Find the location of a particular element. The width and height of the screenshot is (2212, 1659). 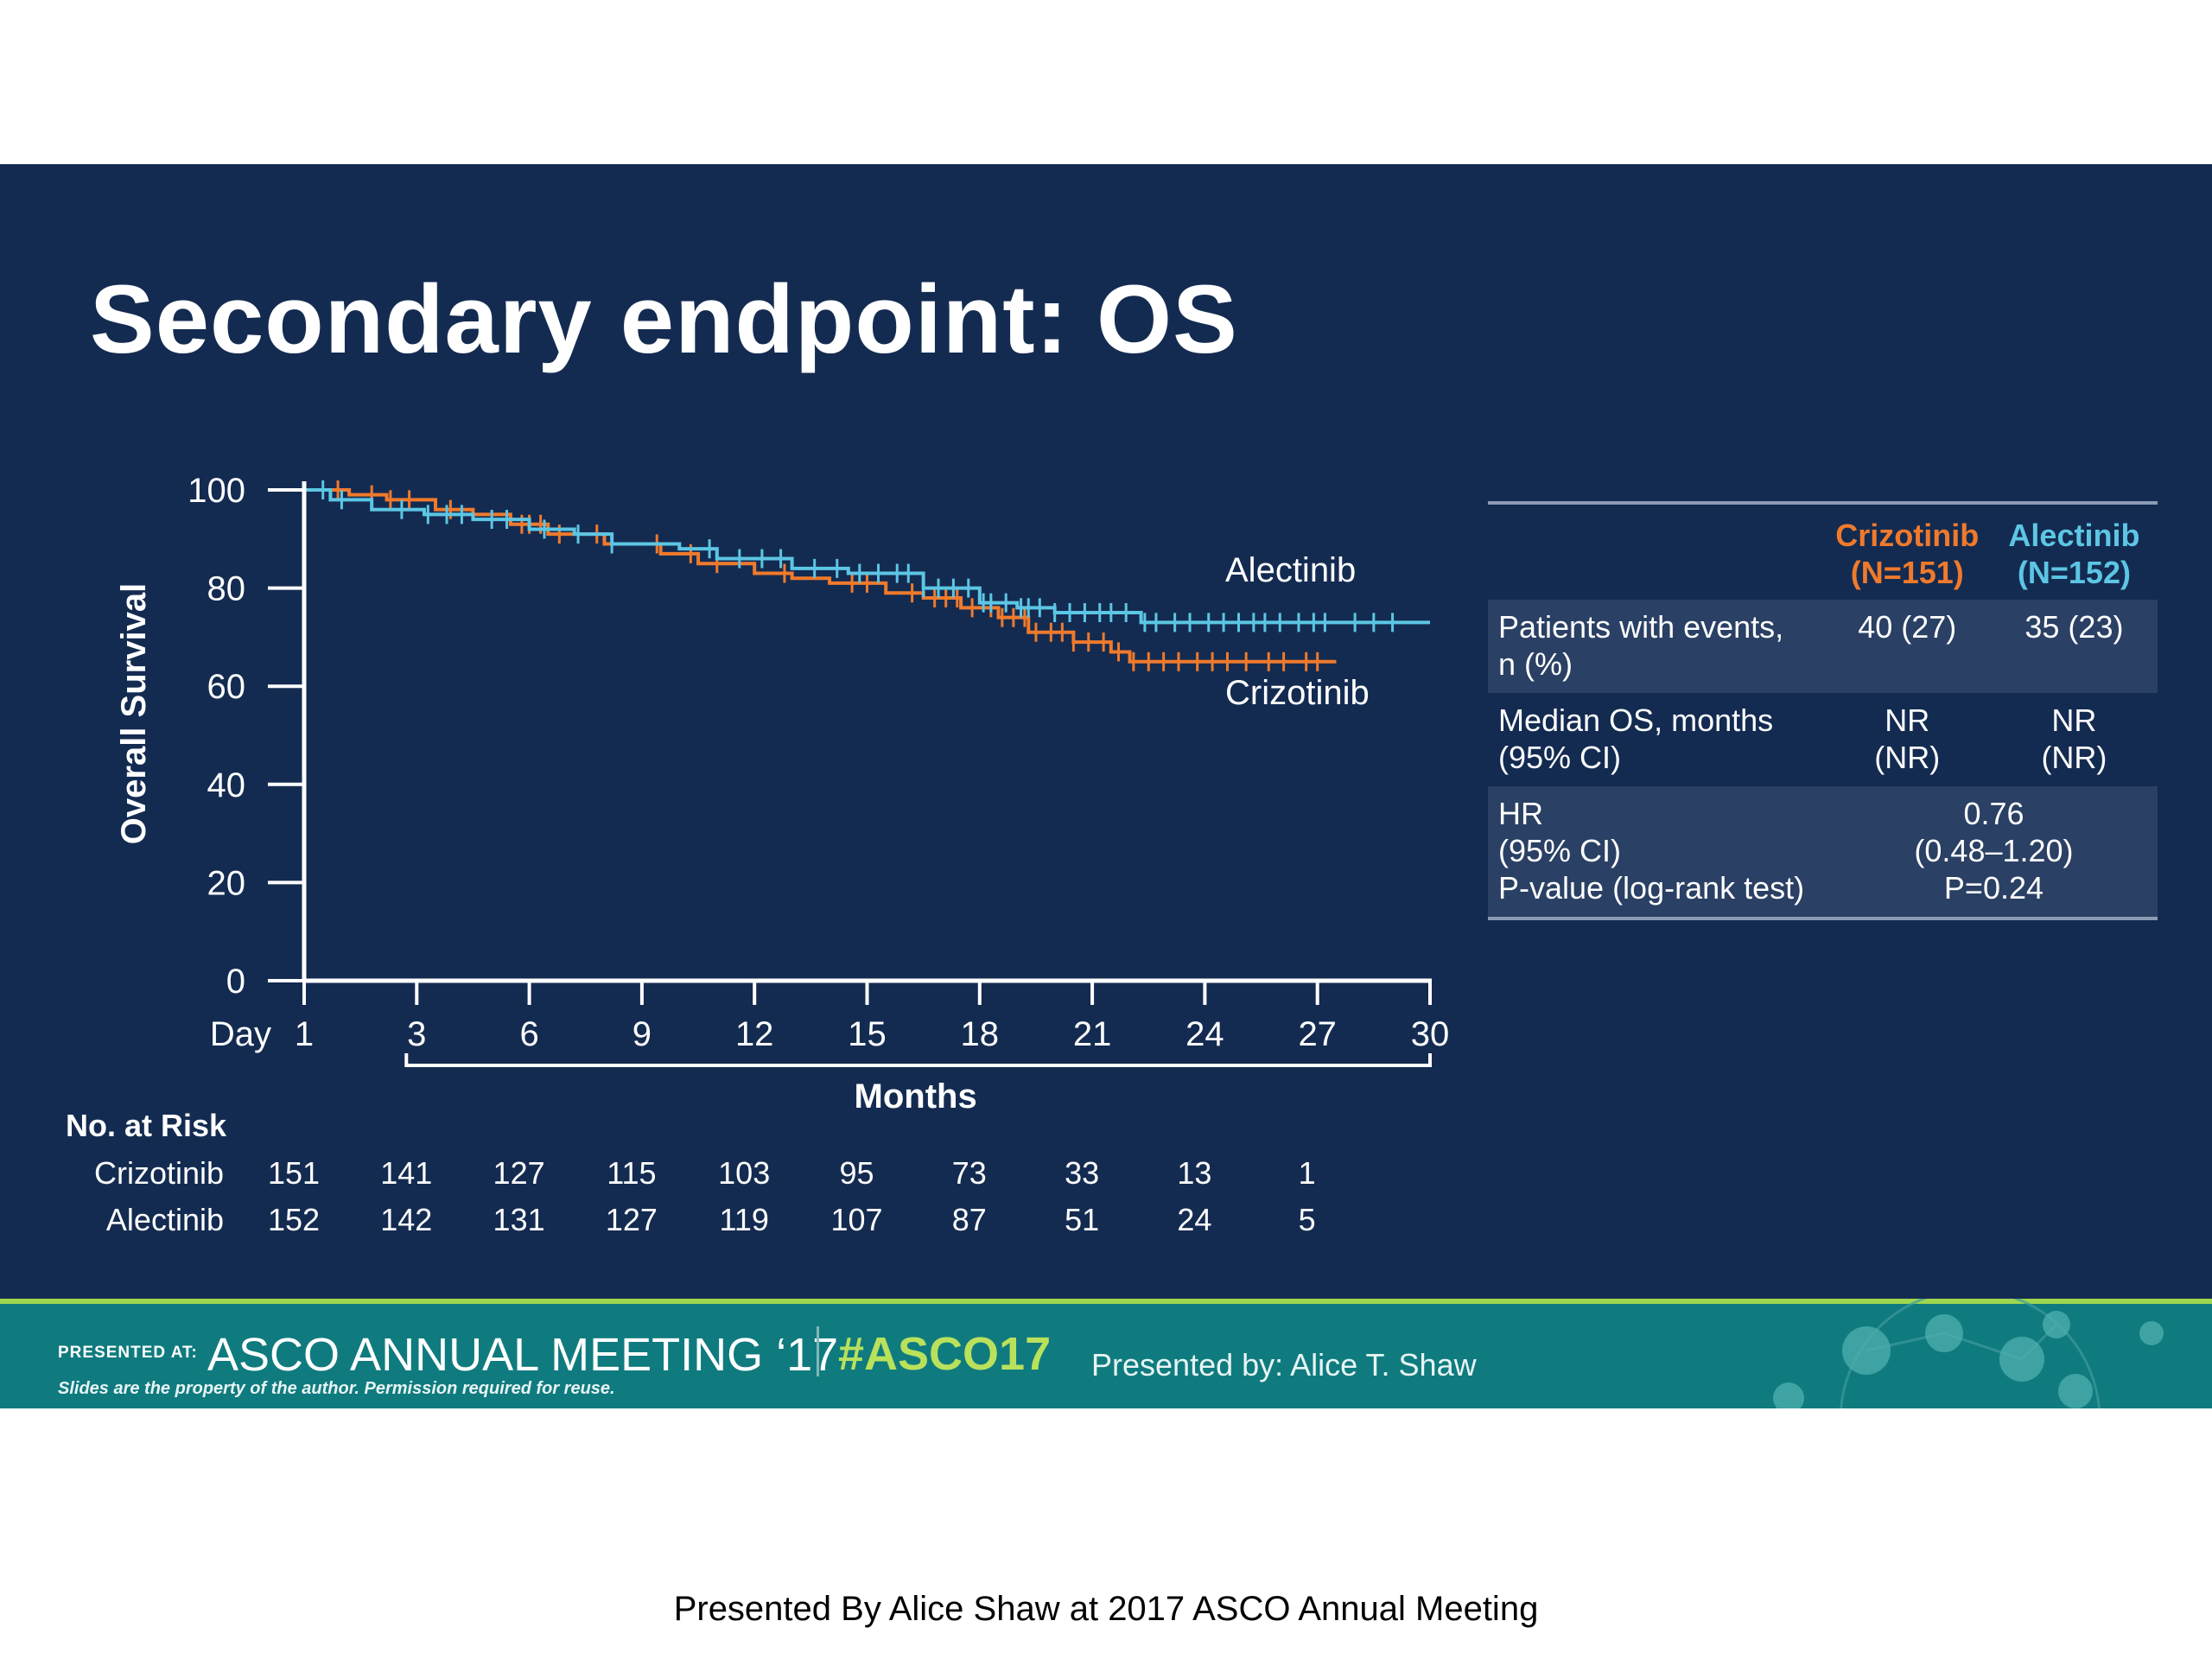

y-tick-label: 0 is located at coordinates (235, 982).